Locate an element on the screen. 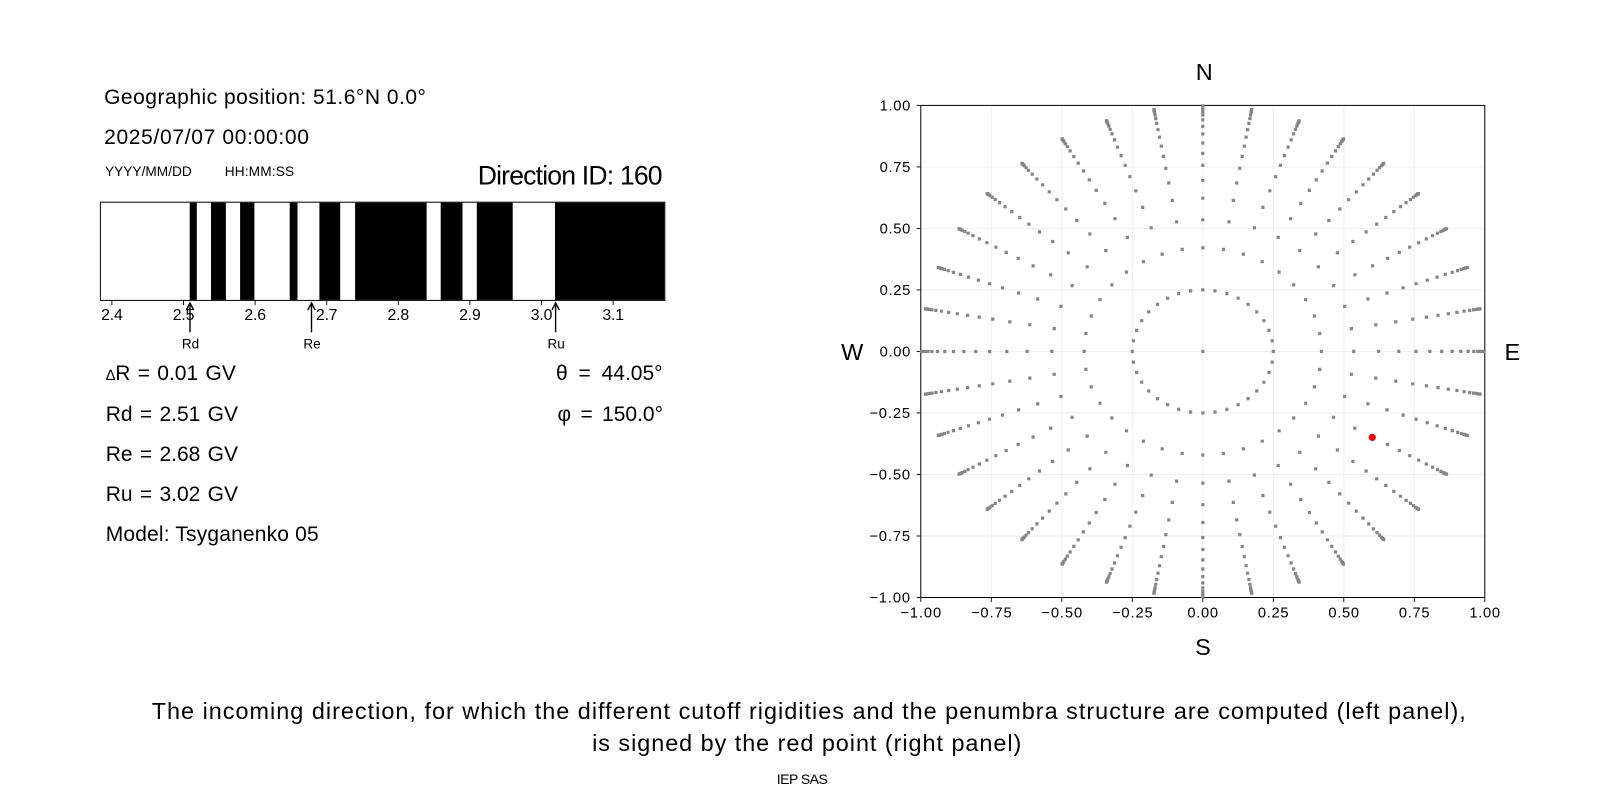 The width and height of the screenshot is (1600, 800). svg-text: S is located at coordinates (1203, 647).